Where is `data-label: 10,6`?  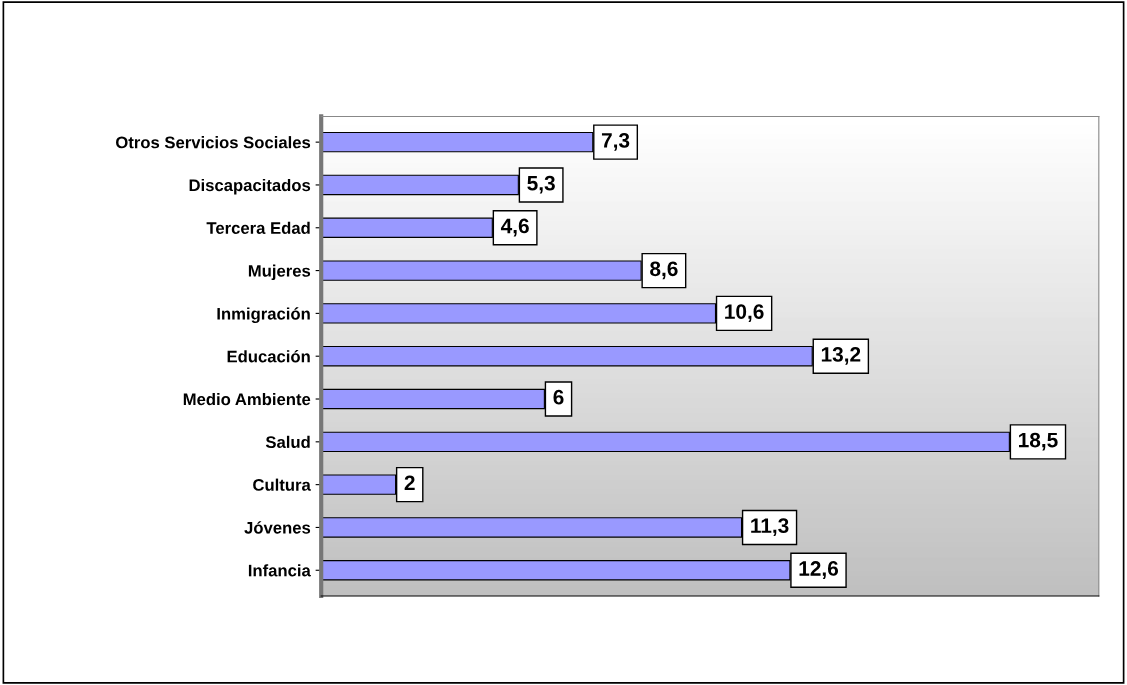 data-label: 10,6 is located at coordinates (744, 313).